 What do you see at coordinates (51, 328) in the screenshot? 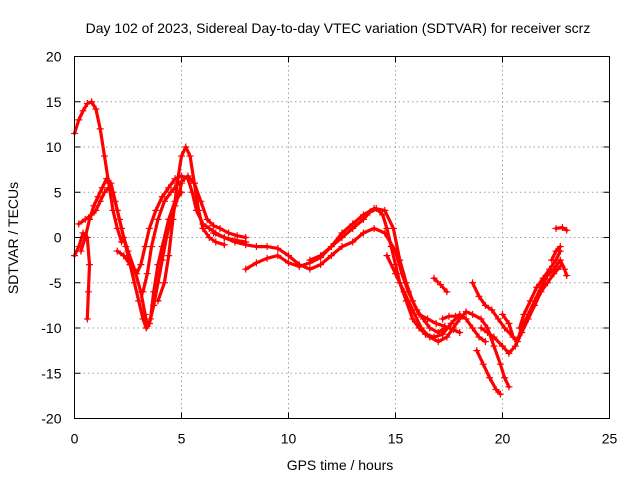
I see `y-tick-label: -10` at bounding box center [51, 328].